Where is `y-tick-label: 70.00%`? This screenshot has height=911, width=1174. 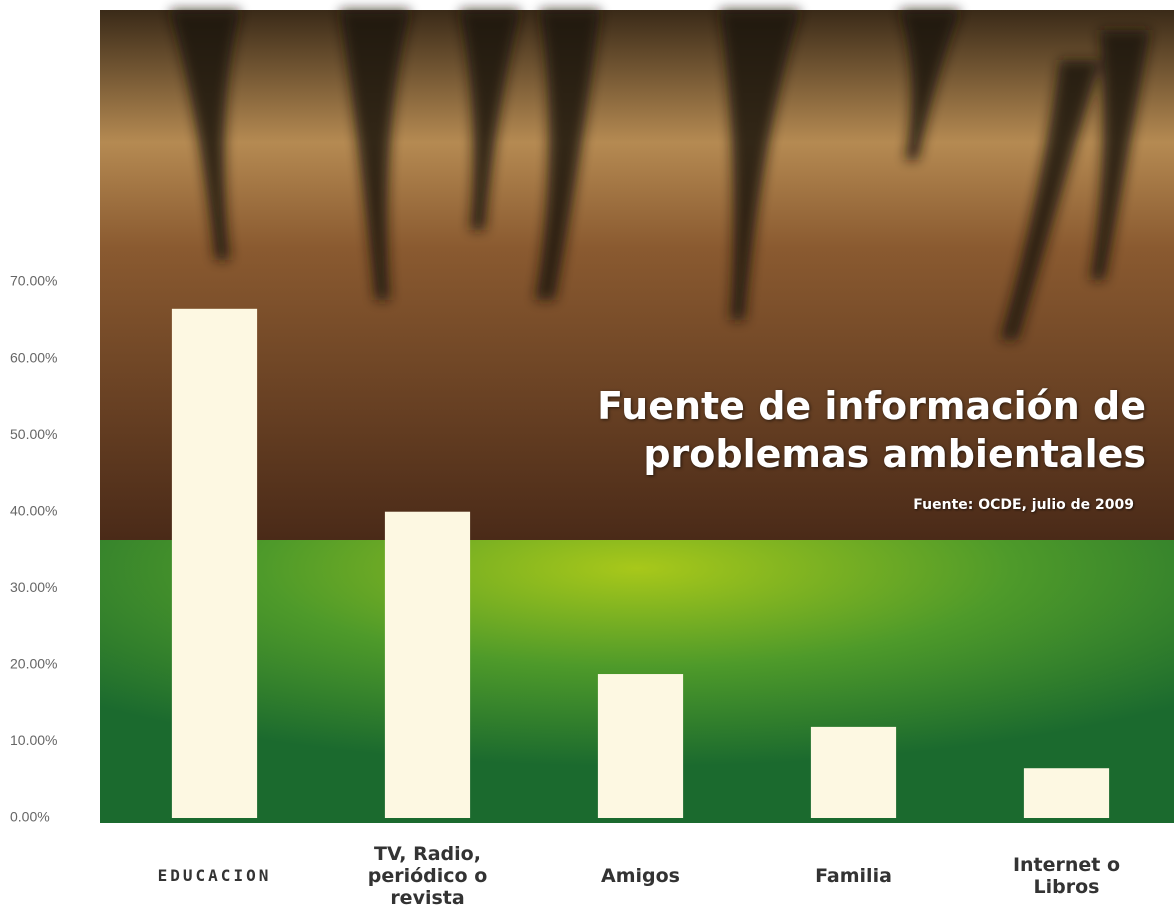 y-tick-label: 70.00% is located at coordinates (33, 281).